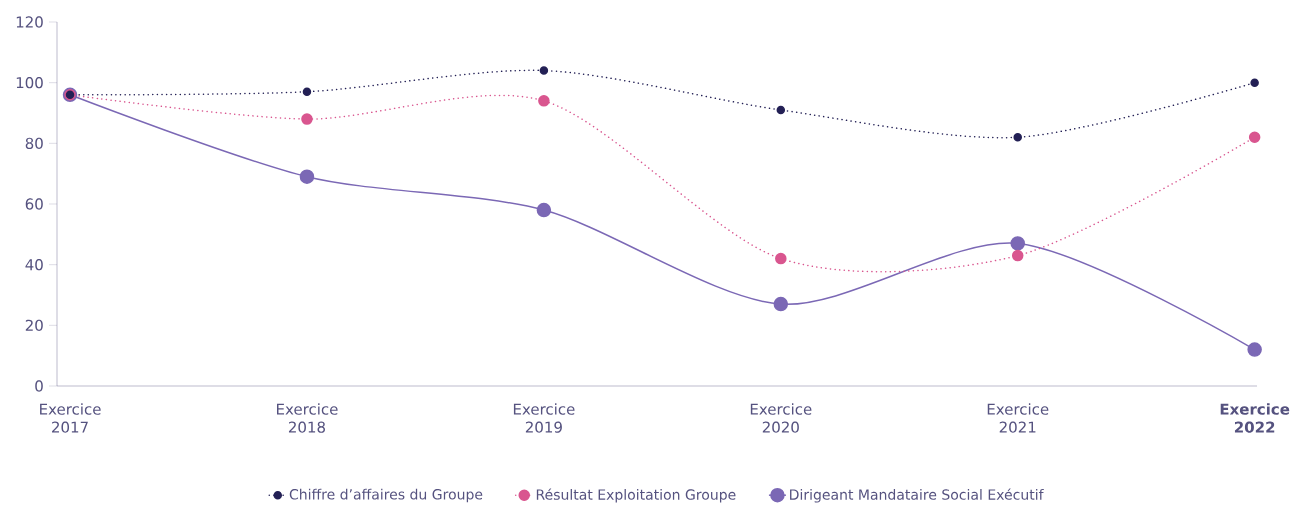 This screenshot has height=522, width=1291. What do you see at coordinates (544, 418) in the screenshot?
I see `x-tick-label: Exercice 2019` at bounding box center [544, 418].